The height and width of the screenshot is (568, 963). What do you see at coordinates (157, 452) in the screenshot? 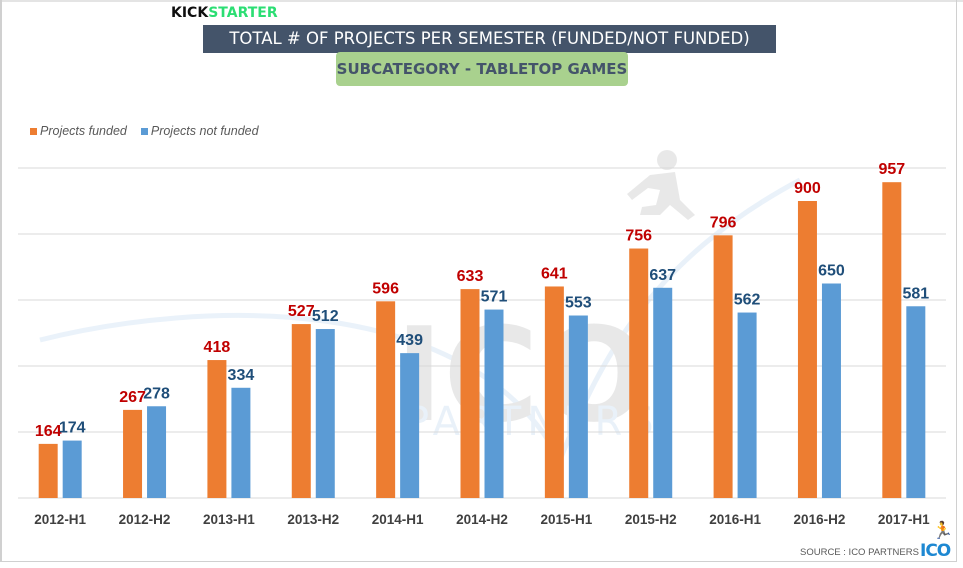
I see `bar-not-funded-2012-H2` at bounding box center [157, 452].